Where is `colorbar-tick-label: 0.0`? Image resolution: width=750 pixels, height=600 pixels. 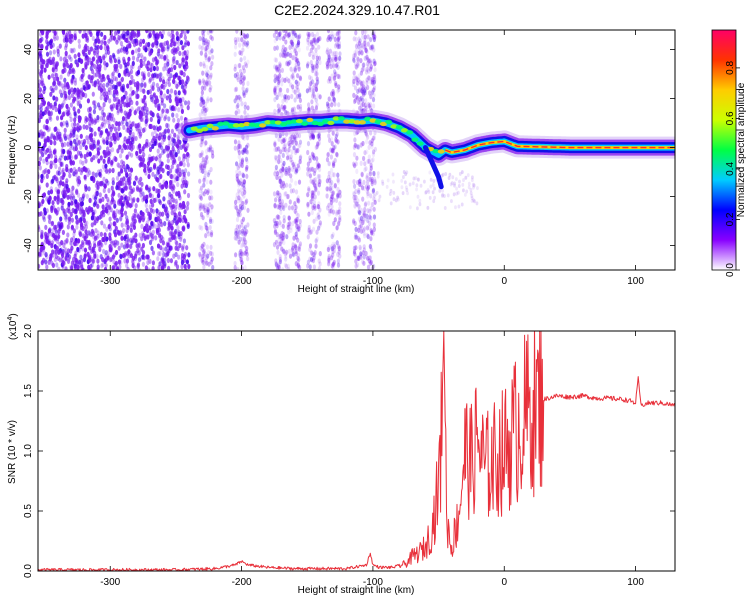 colorbar-tick-label: 0.0 is located at coordinates (730, 270).